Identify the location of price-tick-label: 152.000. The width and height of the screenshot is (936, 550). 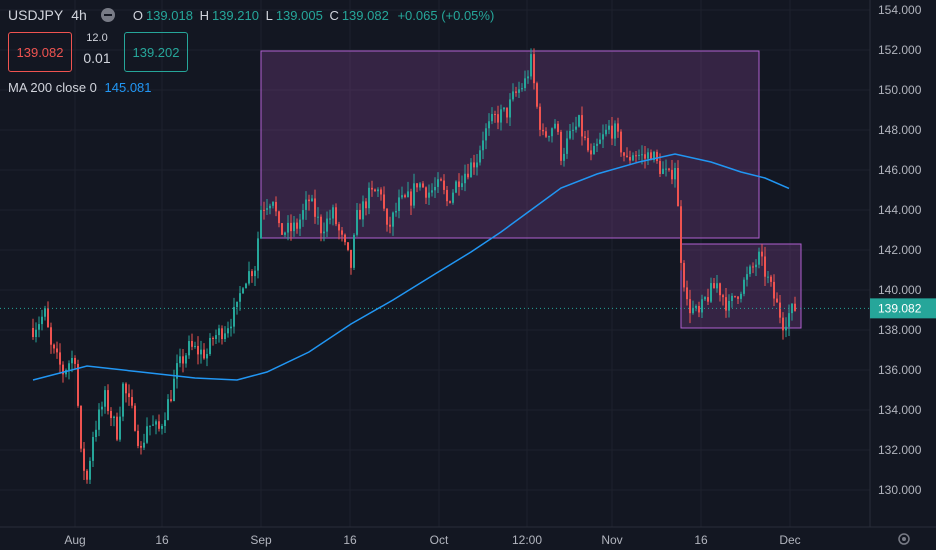
(900, 50).